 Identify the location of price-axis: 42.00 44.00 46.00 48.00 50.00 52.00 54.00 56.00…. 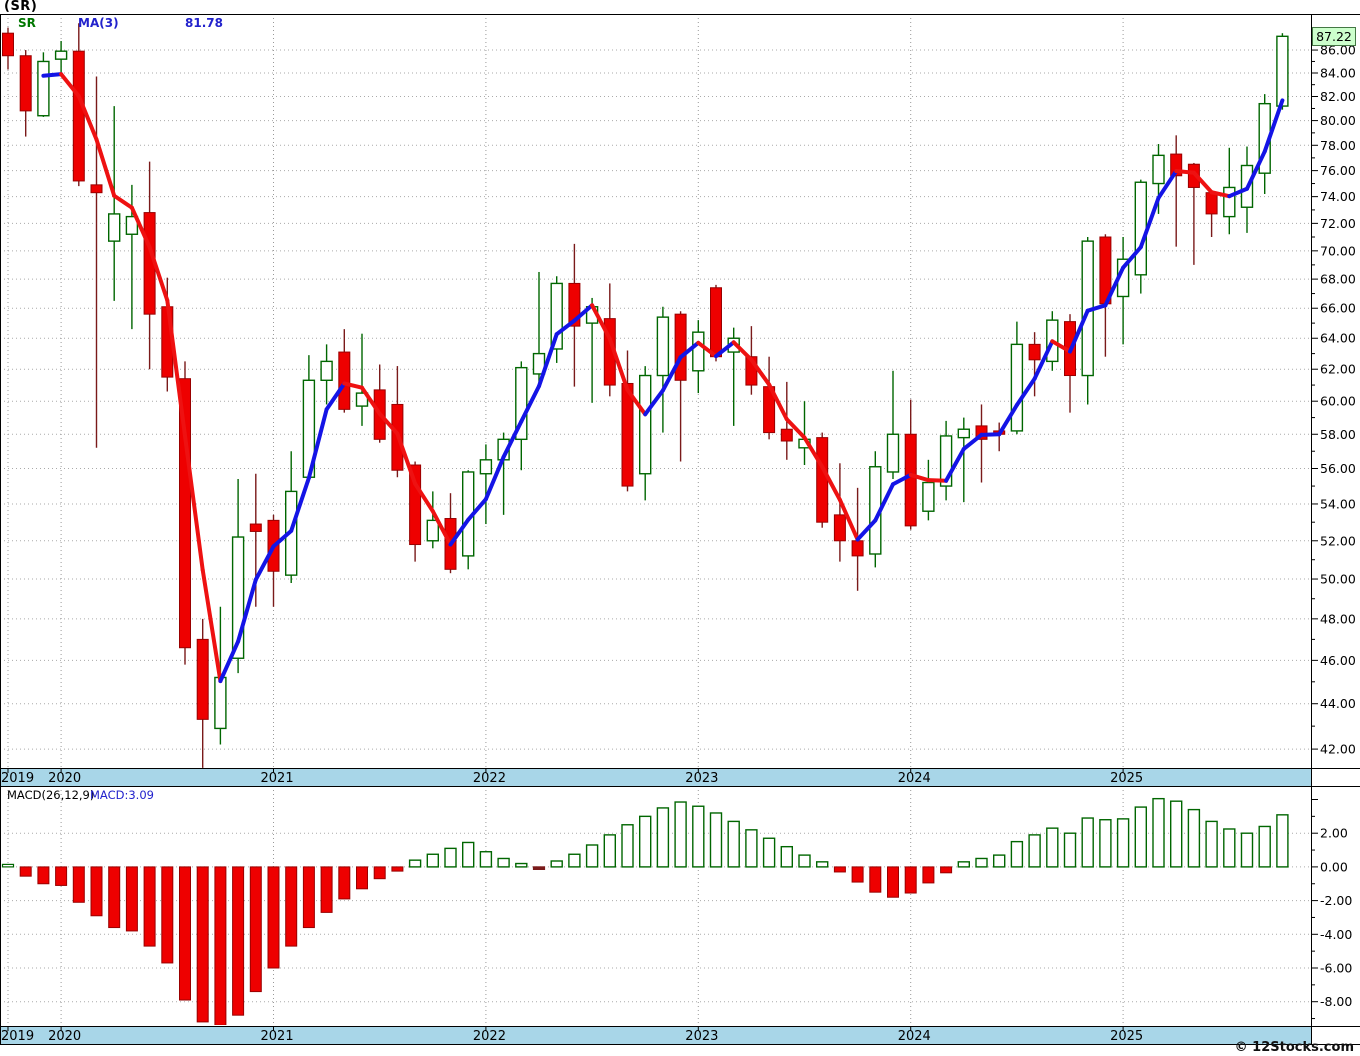
(1333, 392).